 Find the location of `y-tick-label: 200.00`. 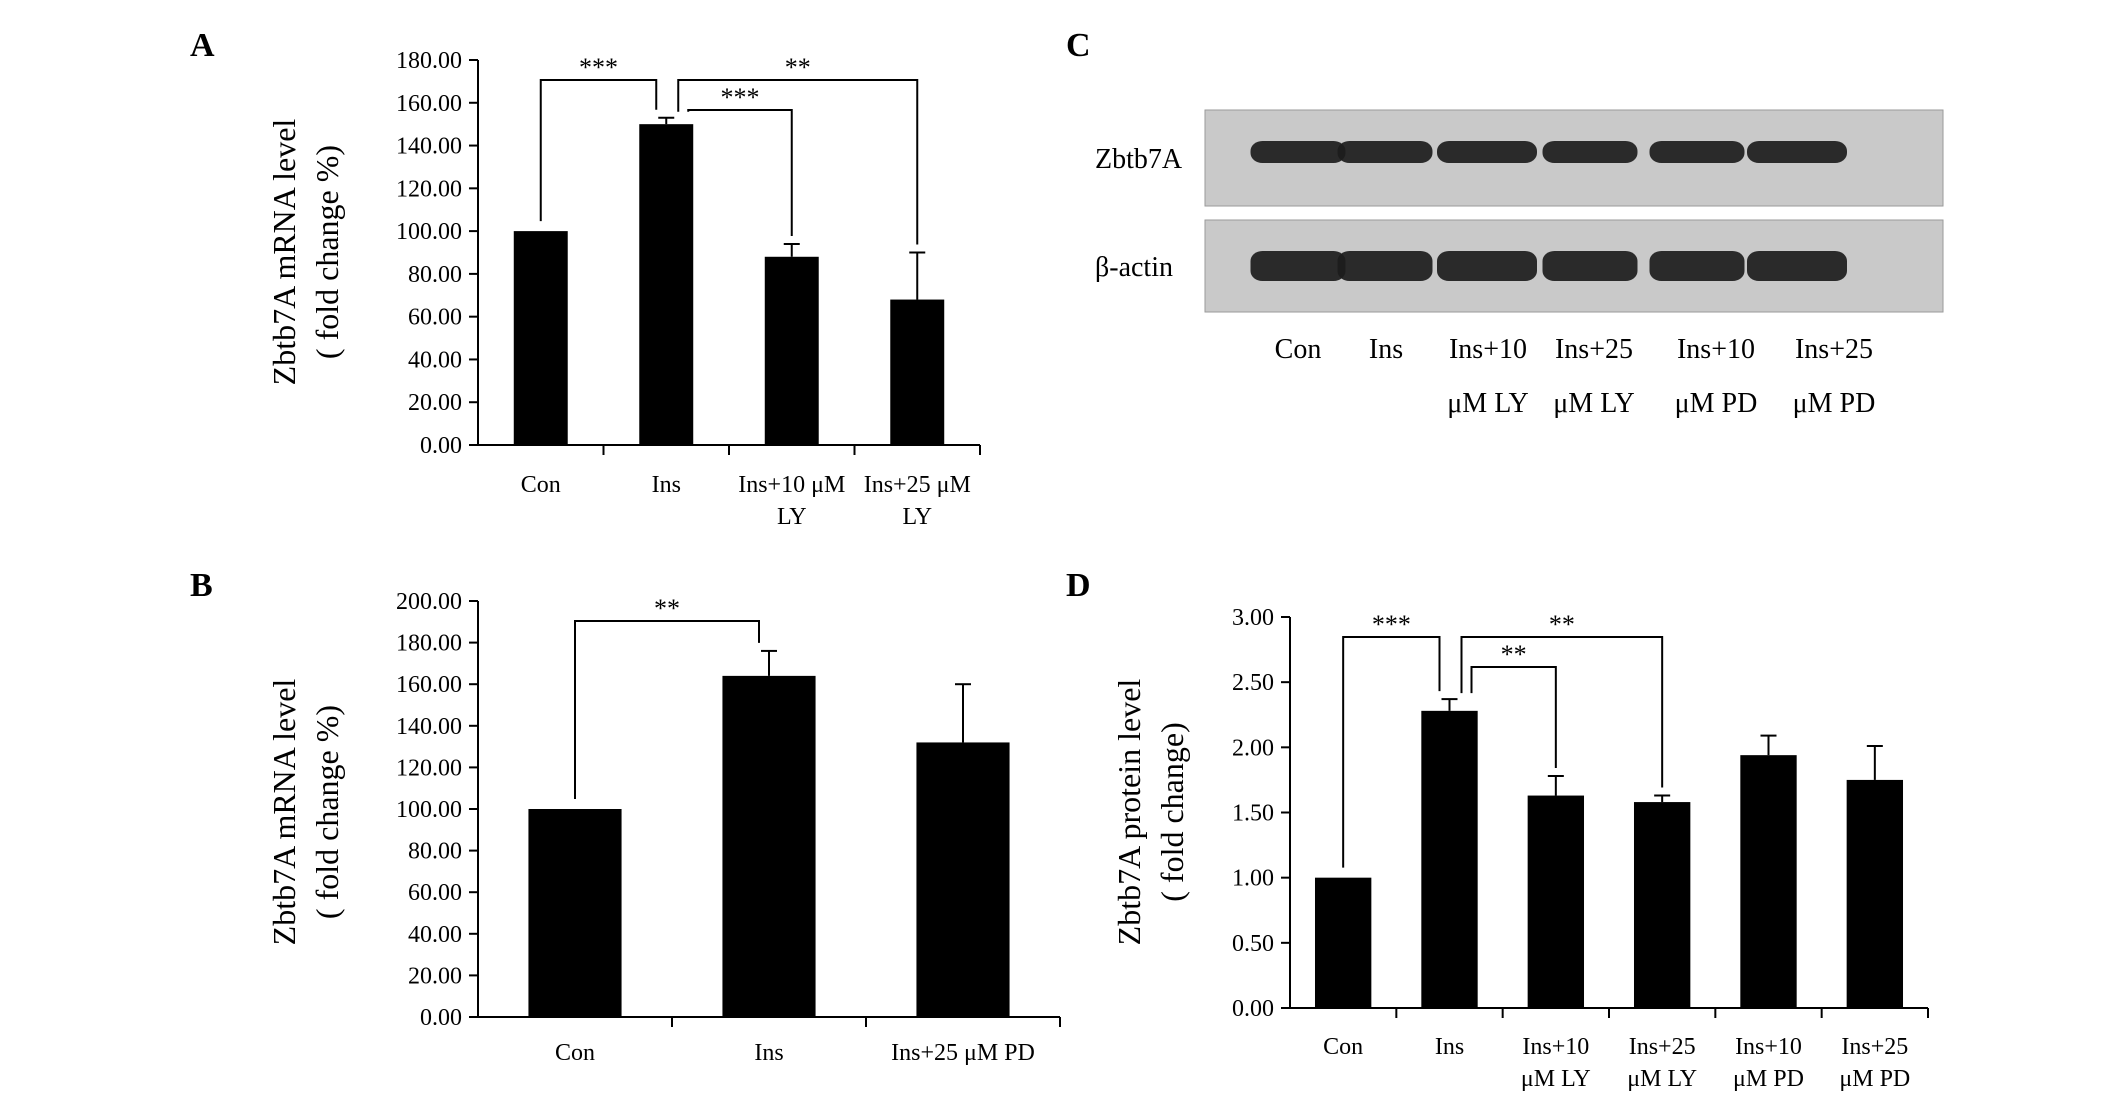

y-tick-label: 200.00 is located at coordinates (429, 602).